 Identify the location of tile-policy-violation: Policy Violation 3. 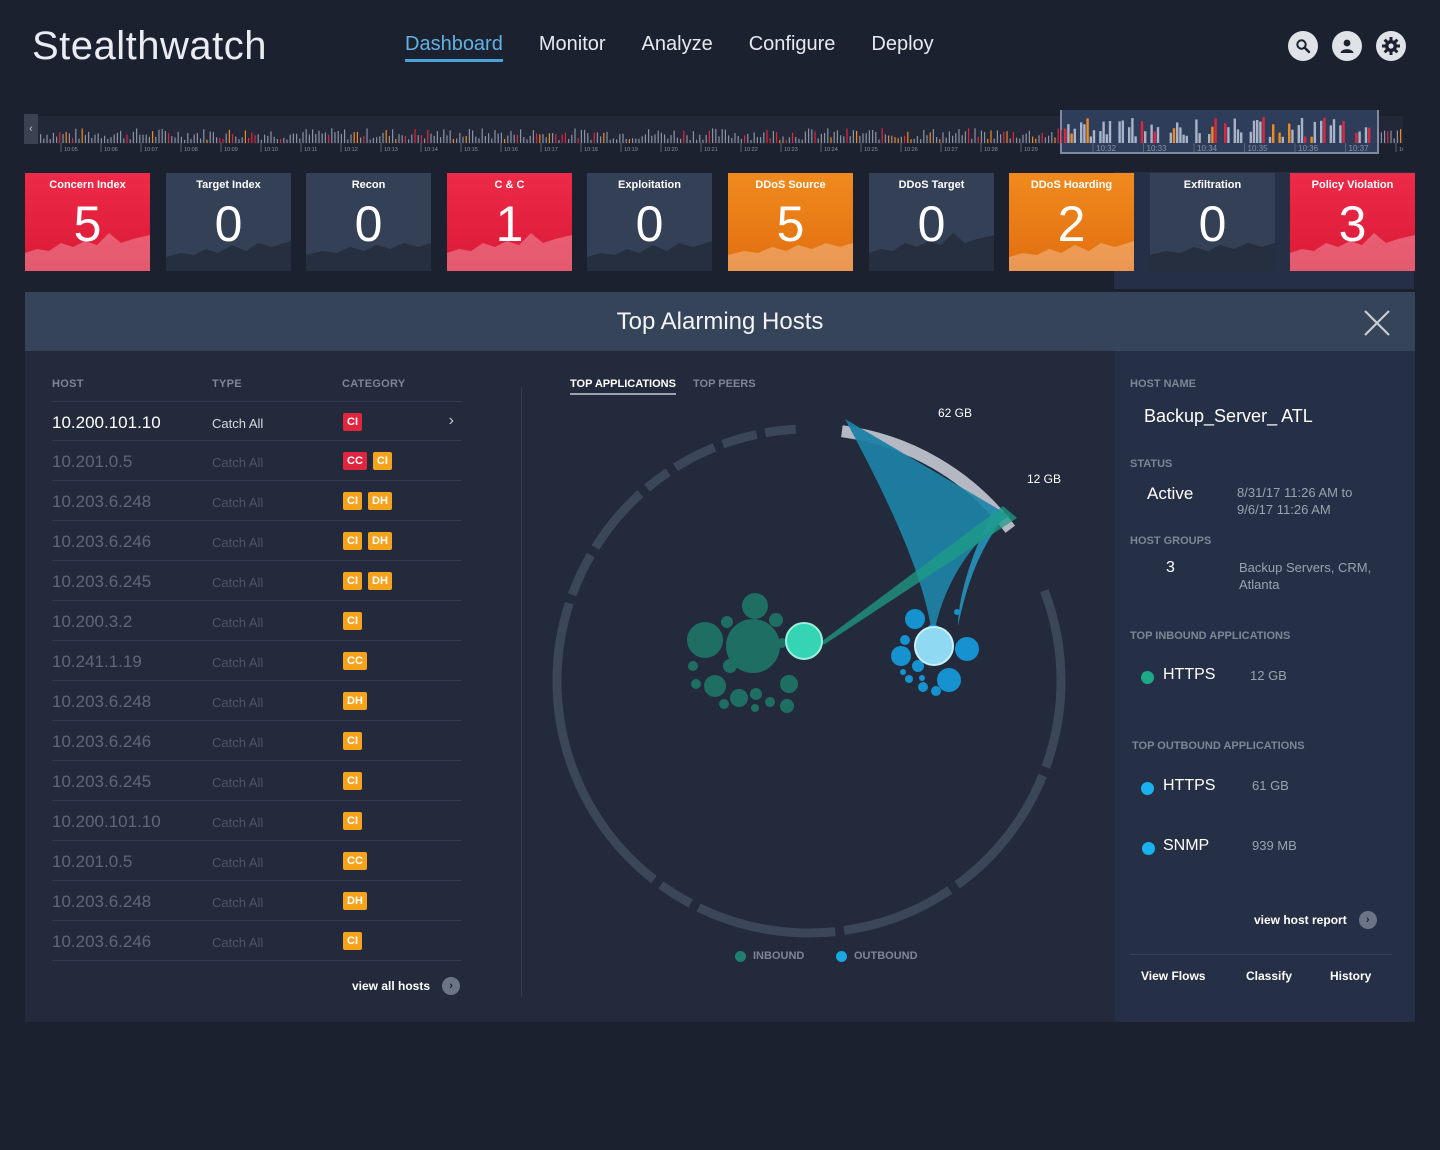
(1352, 222).